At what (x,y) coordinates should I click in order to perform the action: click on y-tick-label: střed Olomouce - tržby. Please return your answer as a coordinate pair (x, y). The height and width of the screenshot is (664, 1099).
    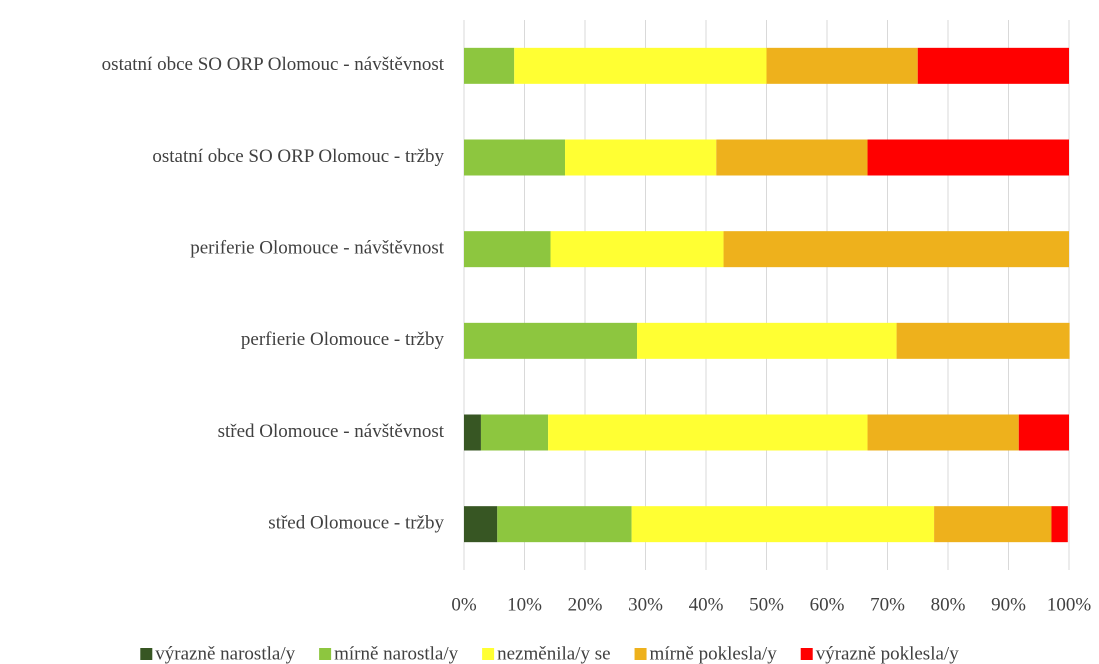
    Looking at the image, I should click on (356, 523).